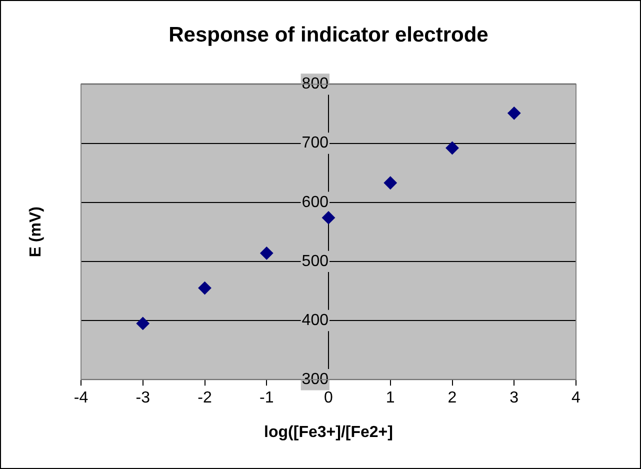 Image resolution: width=641 pixels, height=469 pixels. Describe the element at coordinates (143, 398) in the screenshot. I see `x-tick-label: -3` at that location.